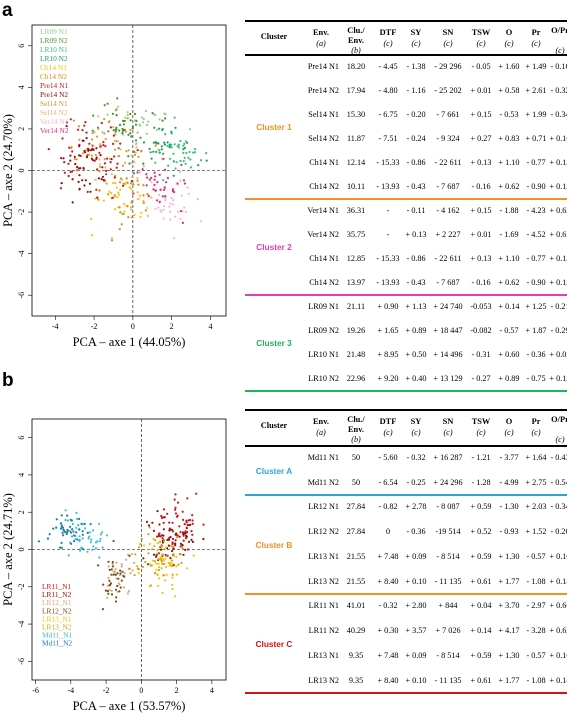 This screenshot has width=567, height=723. Describe the element at coordinates (356, 482) in the screenshot. I see `table-cell-value: 50` at that location.